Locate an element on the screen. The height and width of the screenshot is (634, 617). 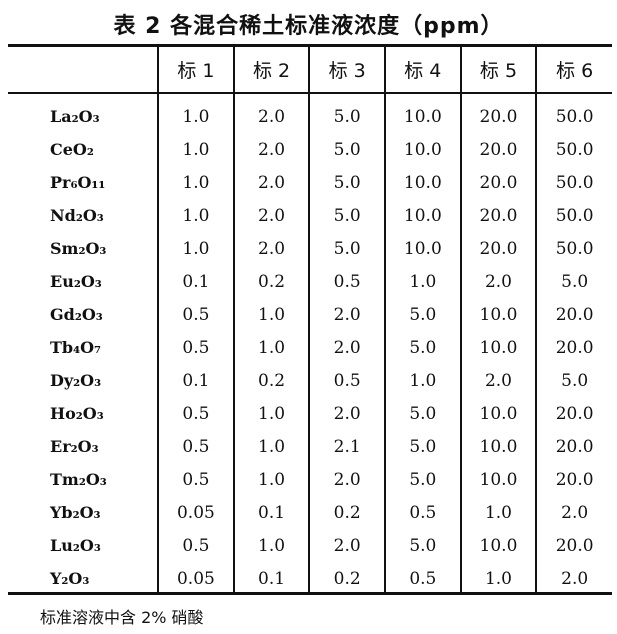
table-row: Tm₂O₃ 0.5 1.0 2.0 5.0 10.0 20.0 is located at coordinates (310, 479).